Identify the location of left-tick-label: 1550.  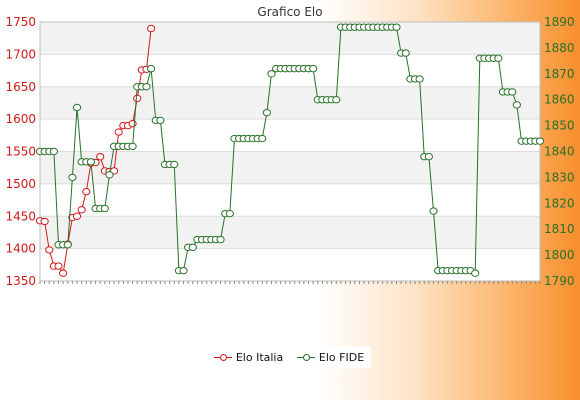
(20, 152).